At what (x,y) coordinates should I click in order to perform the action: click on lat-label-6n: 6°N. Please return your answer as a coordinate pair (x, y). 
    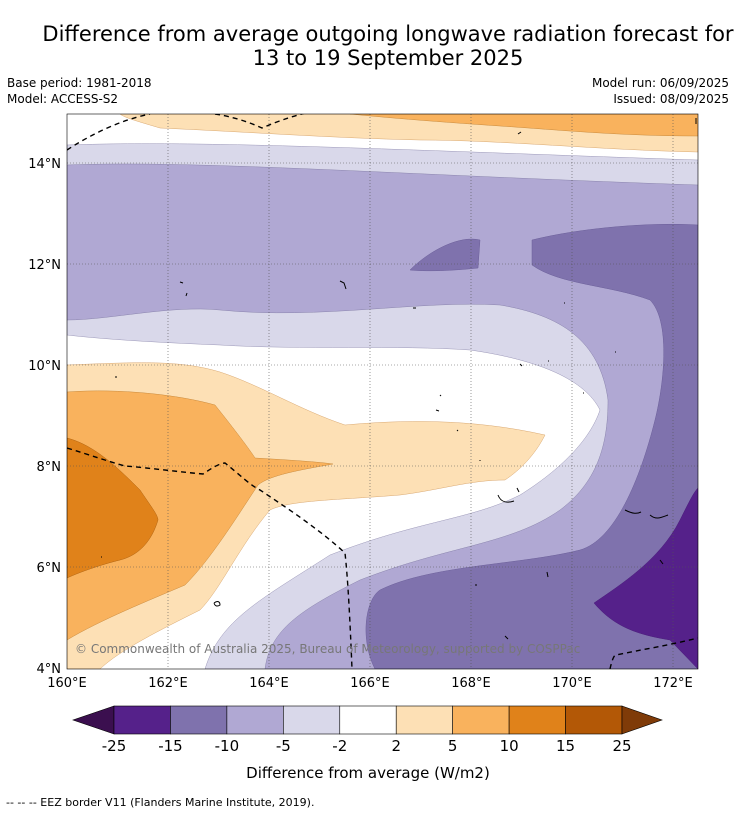
    Looking at the image, I should click on (49, 568).